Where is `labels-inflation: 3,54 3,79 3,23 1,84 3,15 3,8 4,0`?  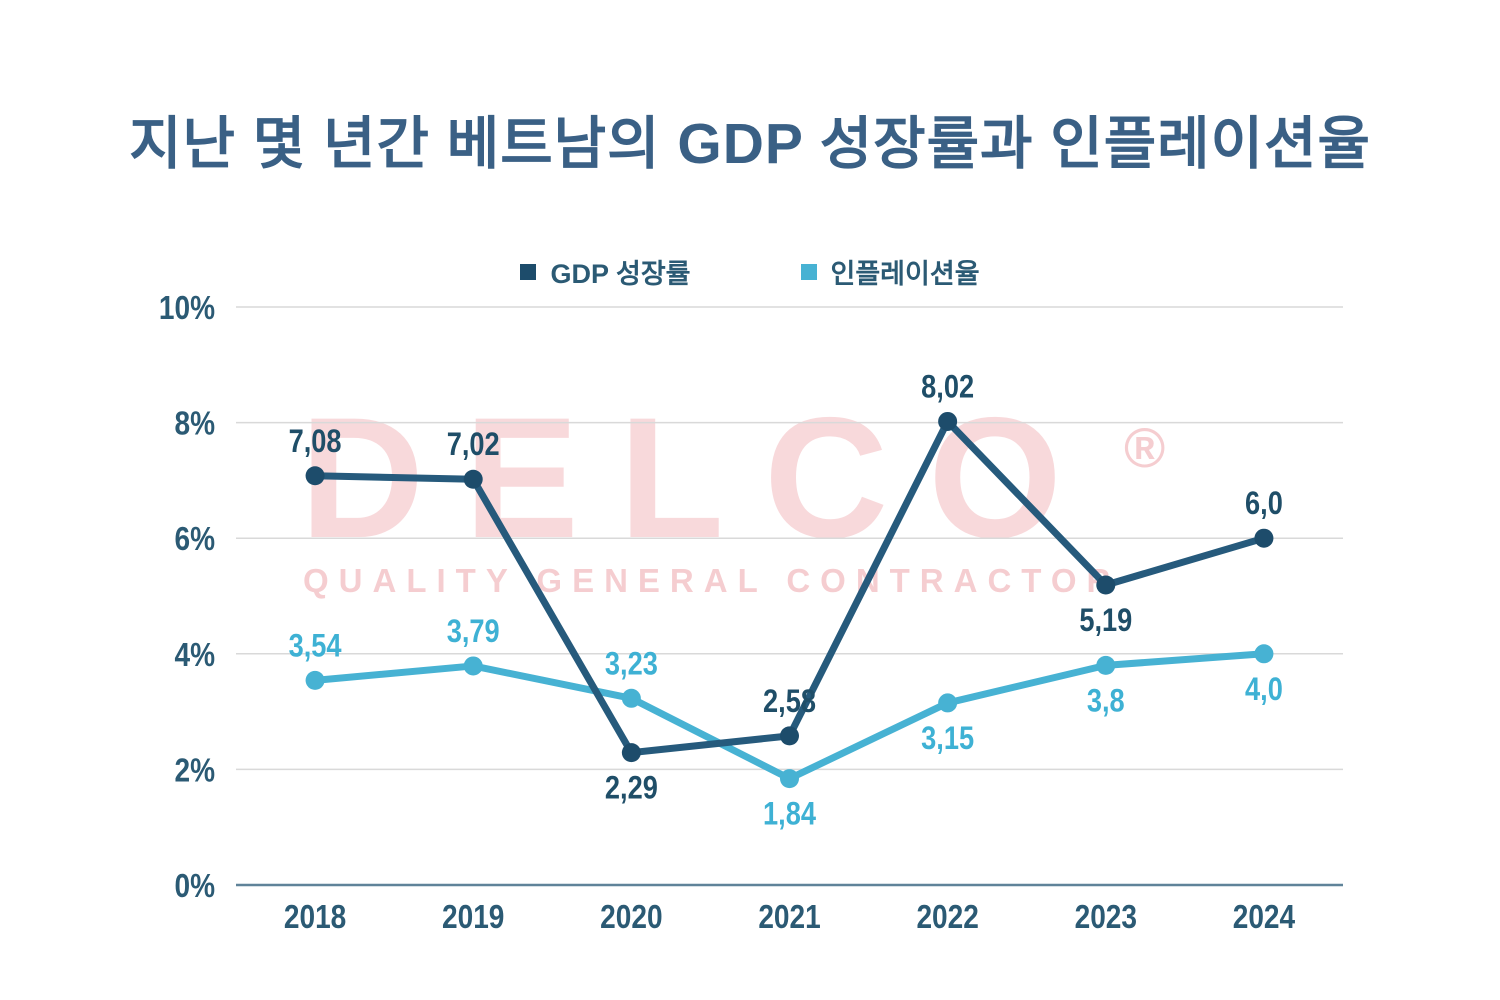
labels-inflation: 3,54 3,79 3,23 1,84 3,15 3,8 4,0 is located at coordinates (786, 723).